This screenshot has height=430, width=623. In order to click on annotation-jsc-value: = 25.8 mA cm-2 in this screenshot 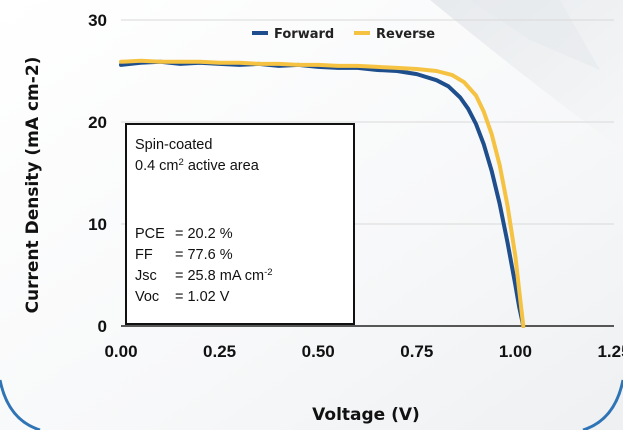, I will do `click(224, 275)`.